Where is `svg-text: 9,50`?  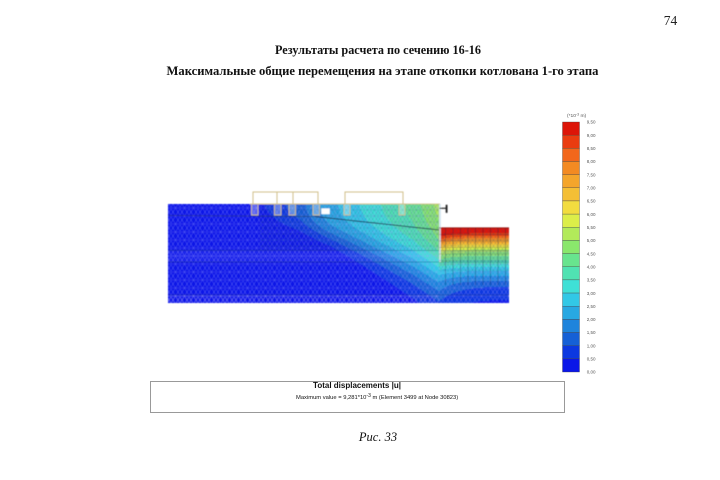
svg-text: 9,50 is located at coordinates (591, 122).